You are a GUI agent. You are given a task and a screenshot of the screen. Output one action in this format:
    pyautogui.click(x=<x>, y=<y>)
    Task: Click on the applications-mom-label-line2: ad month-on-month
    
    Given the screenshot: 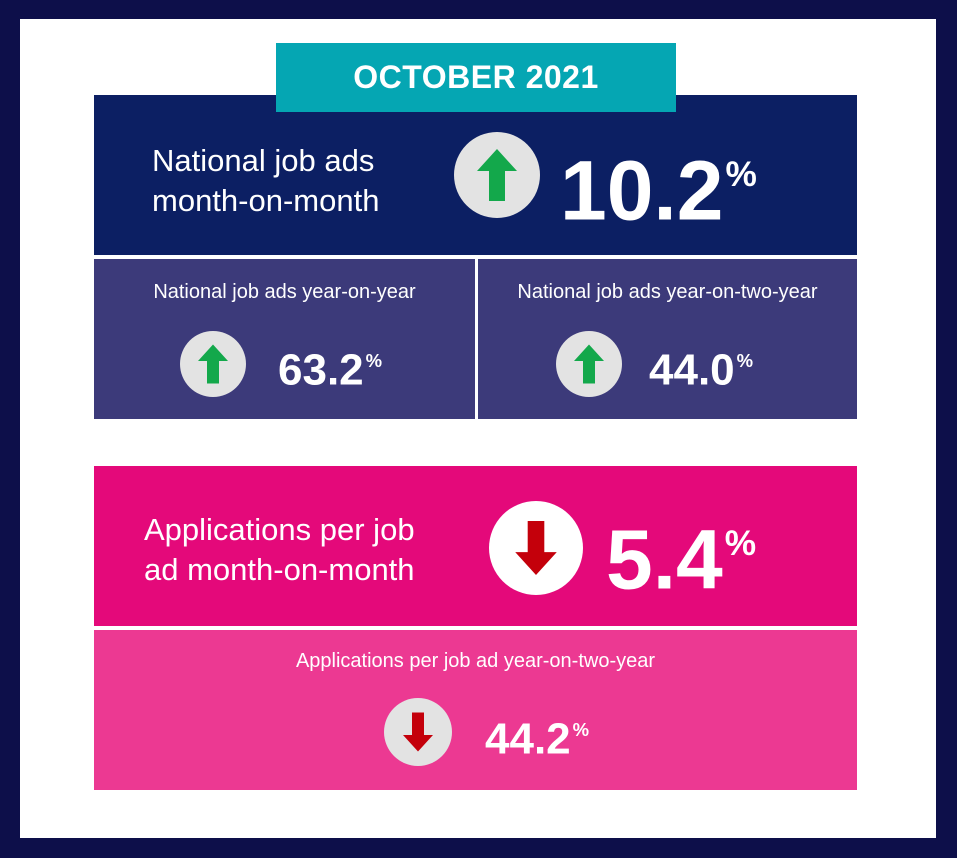 What is the action you would take?
    pyautogui.click(x=279, y=569)
    